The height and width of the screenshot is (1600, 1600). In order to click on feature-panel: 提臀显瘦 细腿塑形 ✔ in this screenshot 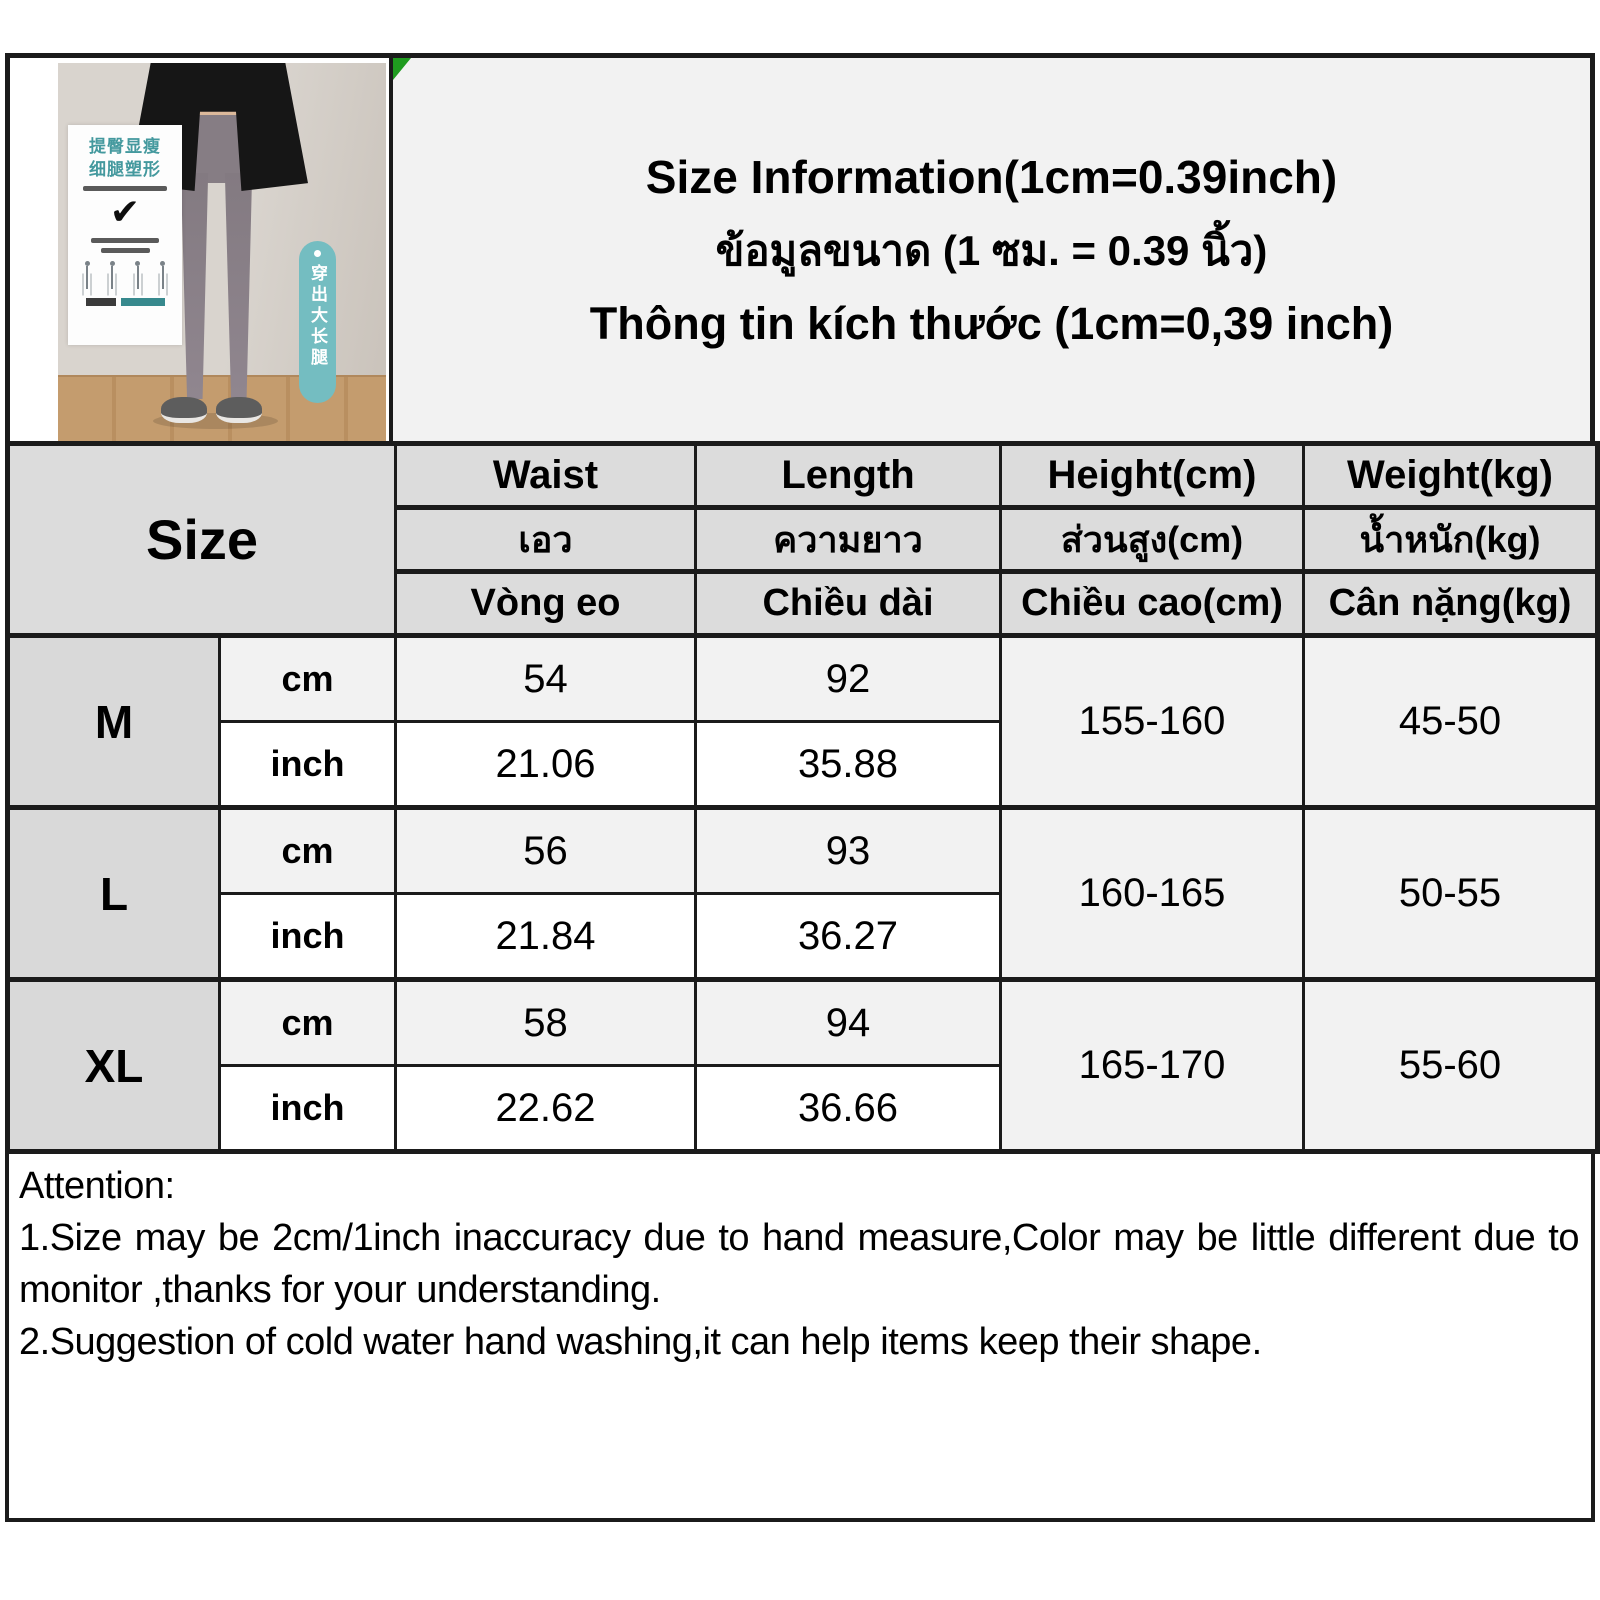, I will do `click(125, 235)`.